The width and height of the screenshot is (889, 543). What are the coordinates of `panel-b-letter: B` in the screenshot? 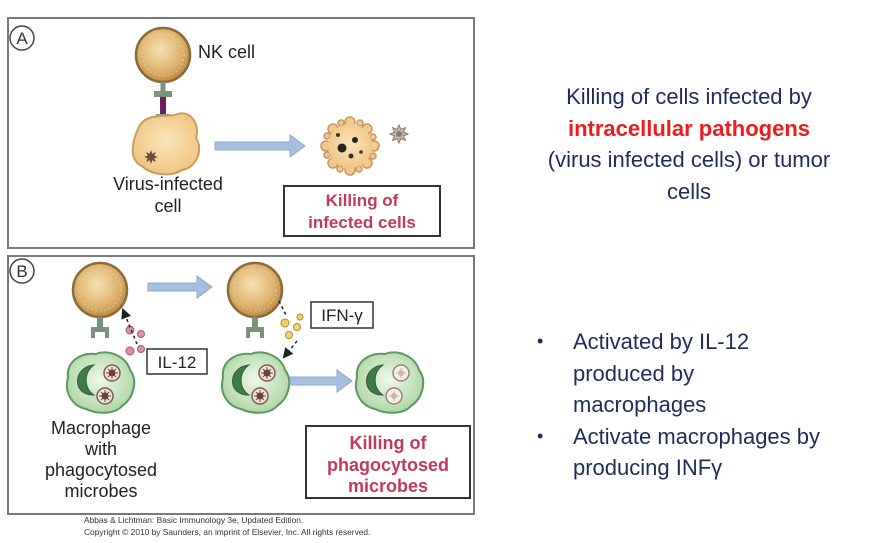 It's located at (21, 271).